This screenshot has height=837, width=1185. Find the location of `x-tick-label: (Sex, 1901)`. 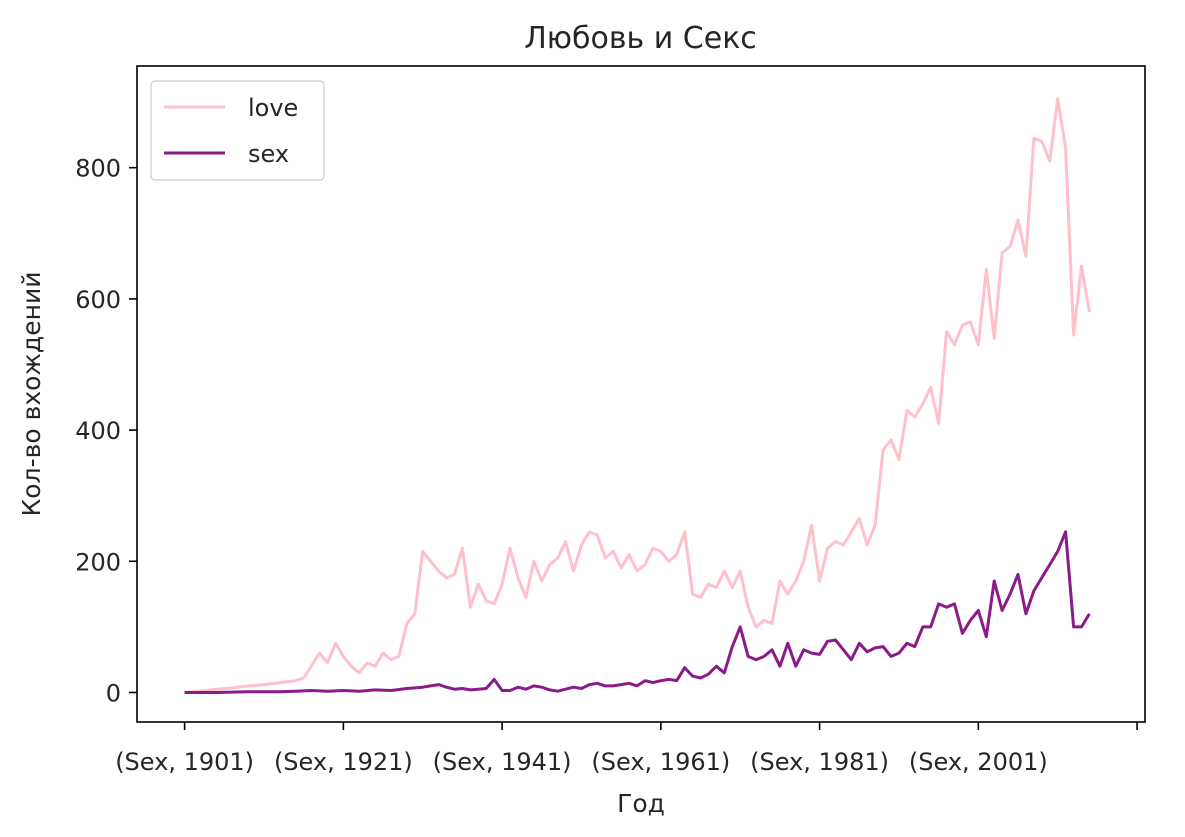

x-tick-label: (Sex, 1901) is located at coordinates (184, 762).